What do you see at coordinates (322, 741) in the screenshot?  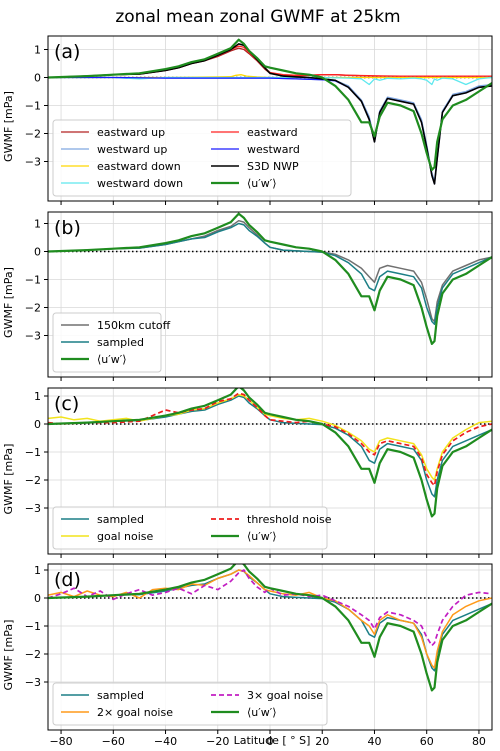 I see `x-tick-label: 20` at bounding box center [322, 741].